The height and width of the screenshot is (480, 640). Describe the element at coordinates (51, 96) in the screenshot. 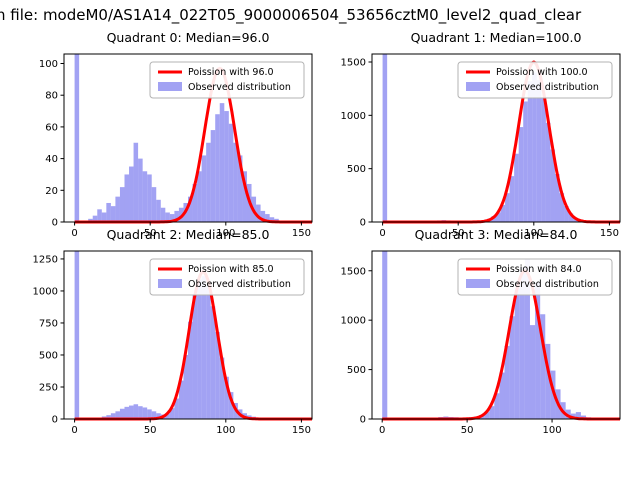

I see `y-tick-label: 80` at that location.